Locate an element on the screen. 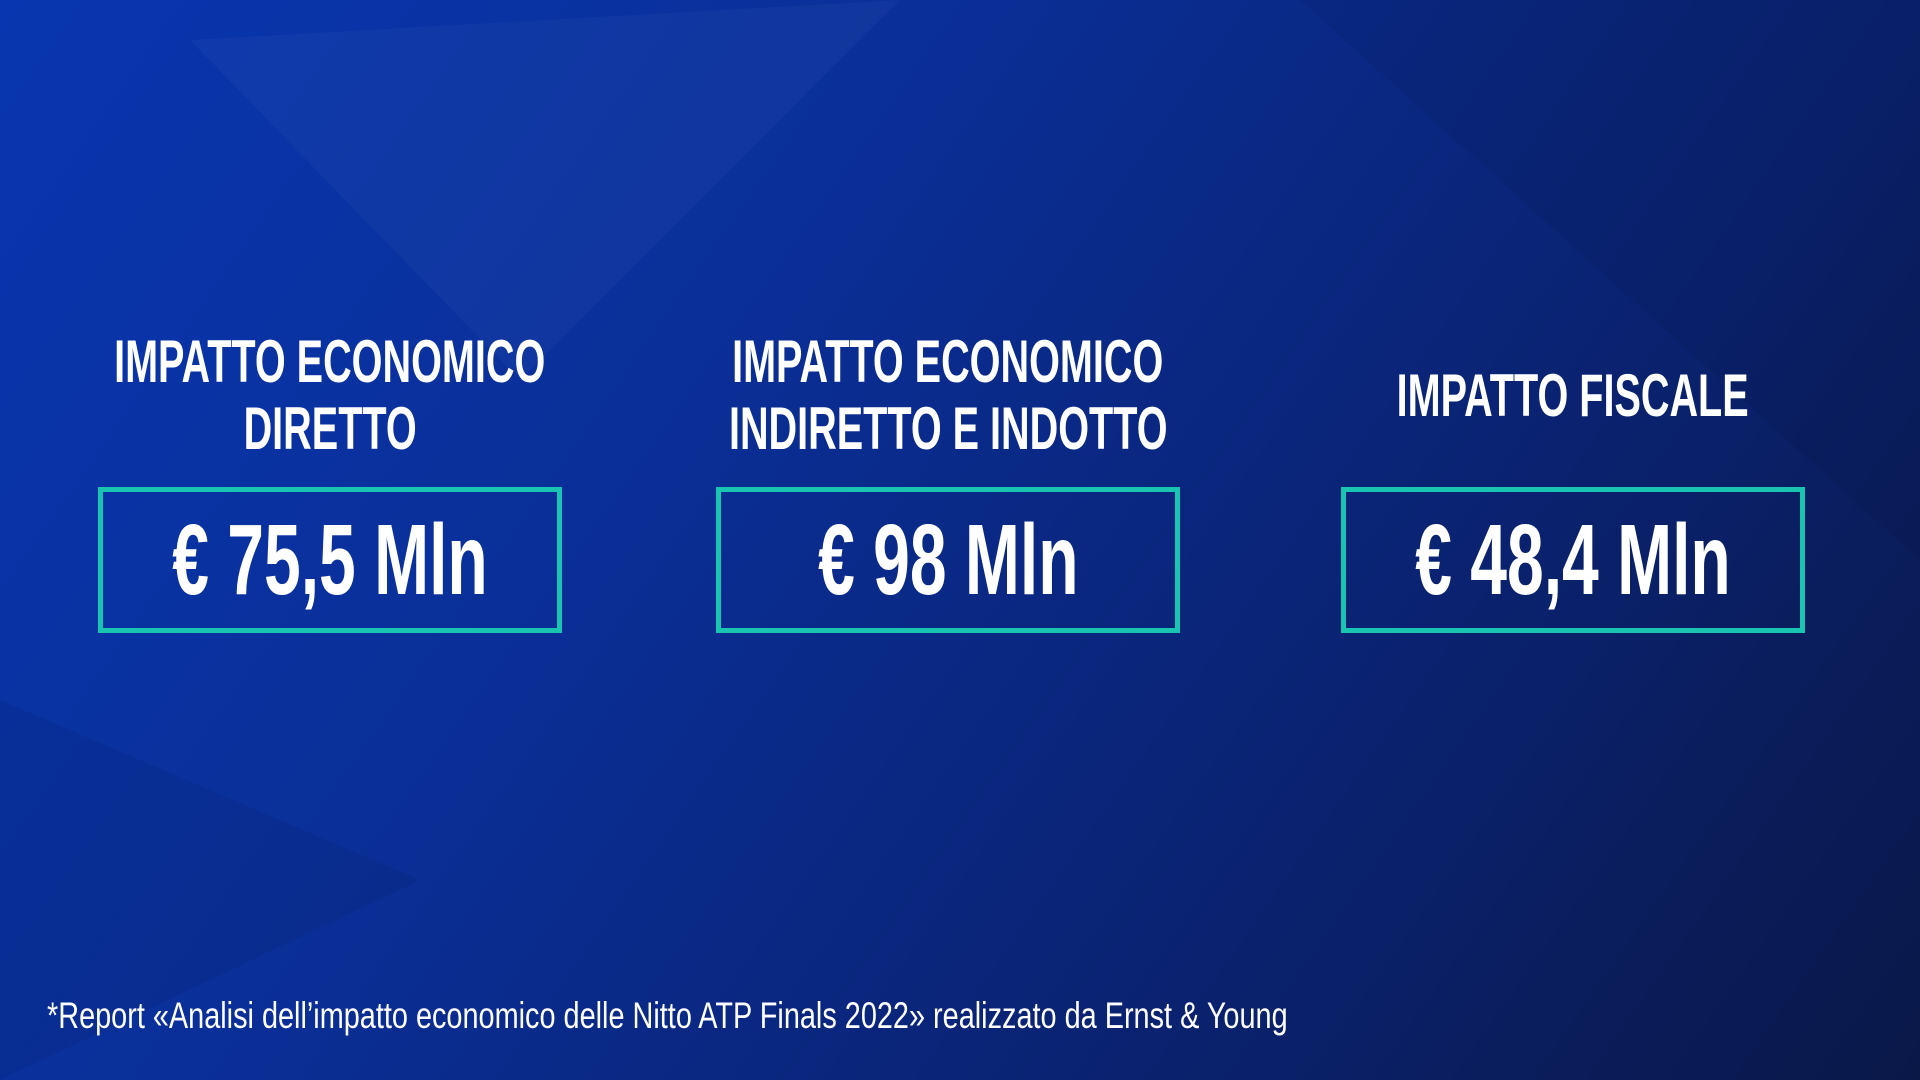 The height and width of the screenshot is (1080, 1920). value-box: € 75,5 Mln is located at coordinates (330, 560).